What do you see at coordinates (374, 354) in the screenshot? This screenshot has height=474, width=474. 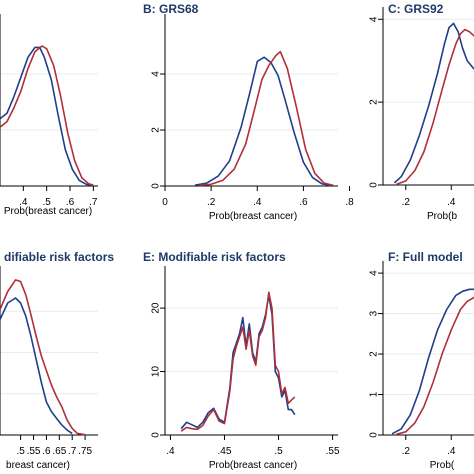 I see `panel-f-y-tick-label-2: 2` at bounding box center [374, 354].